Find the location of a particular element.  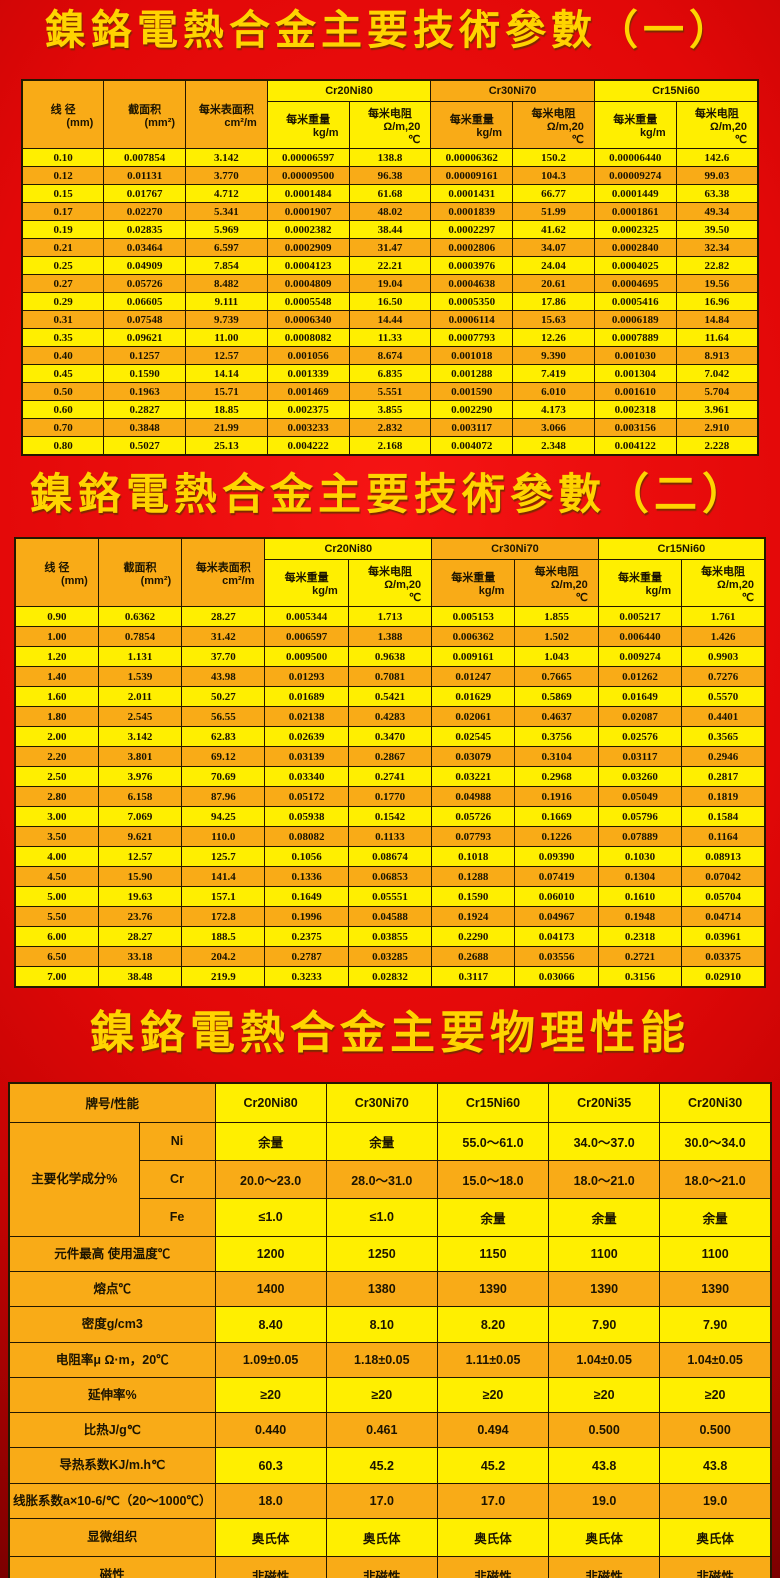

value-cell: 0.3470 is located at coordinates (390, 737).